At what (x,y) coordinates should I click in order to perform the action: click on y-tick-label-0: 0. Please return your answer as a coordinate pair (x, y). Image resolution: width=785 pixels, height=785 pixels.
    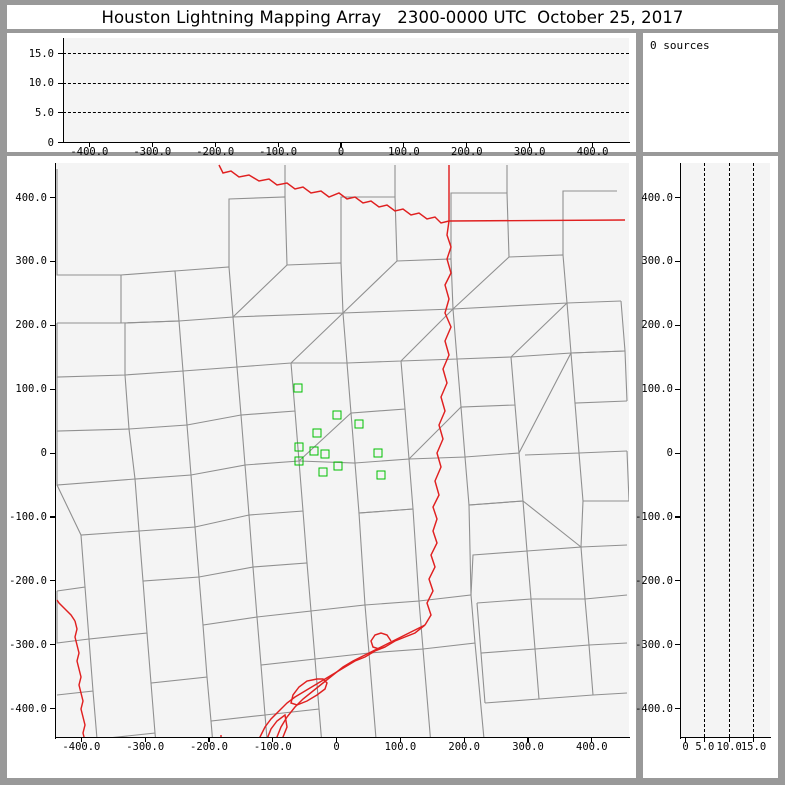
    Looking at the image, I should click on (50, 142).